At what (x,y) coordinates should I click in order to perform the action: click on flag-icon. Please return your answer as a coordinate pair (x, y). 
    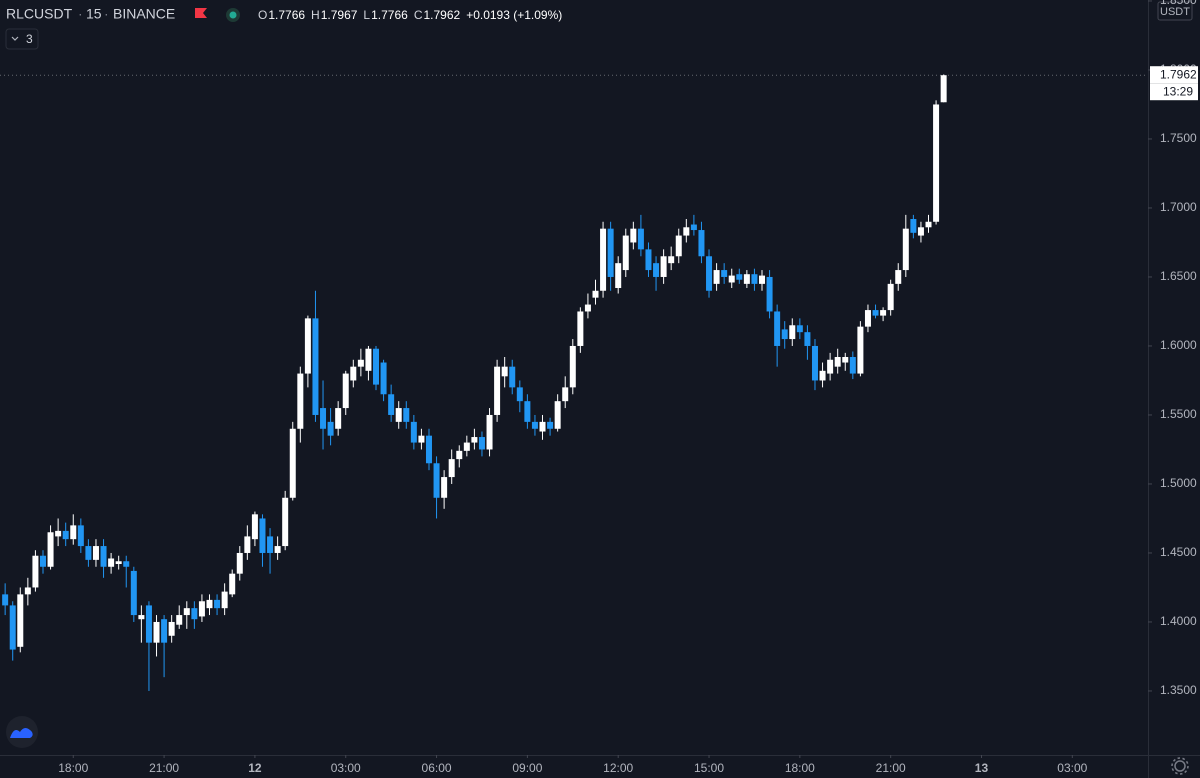
    Looking at the image, I should click on (201, 13).